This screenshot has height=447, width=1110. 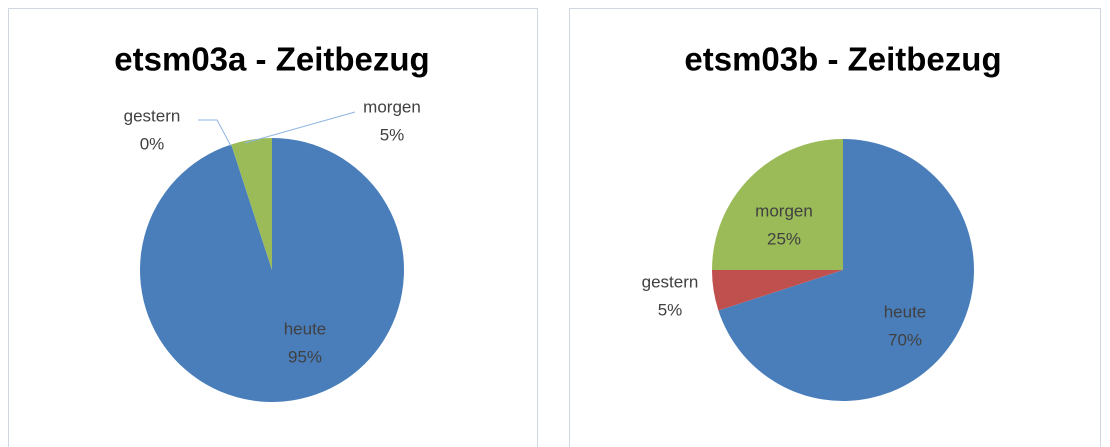 I want to click on slice-value-label: 25%, so click(x=784, y=238).